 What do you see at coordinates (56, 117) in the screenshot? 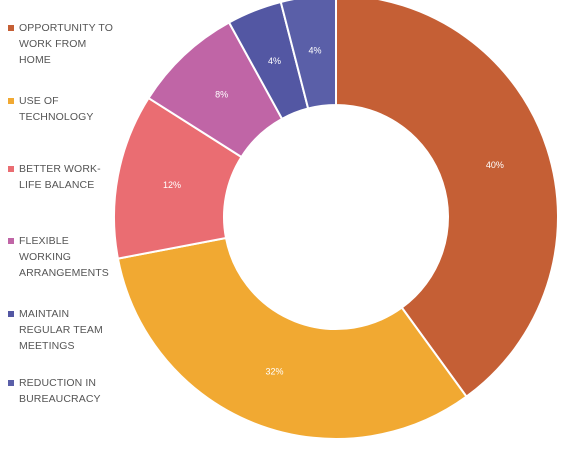
I see `legend-label-line: TECHNOLOGY` at bounding box center [56, 117].